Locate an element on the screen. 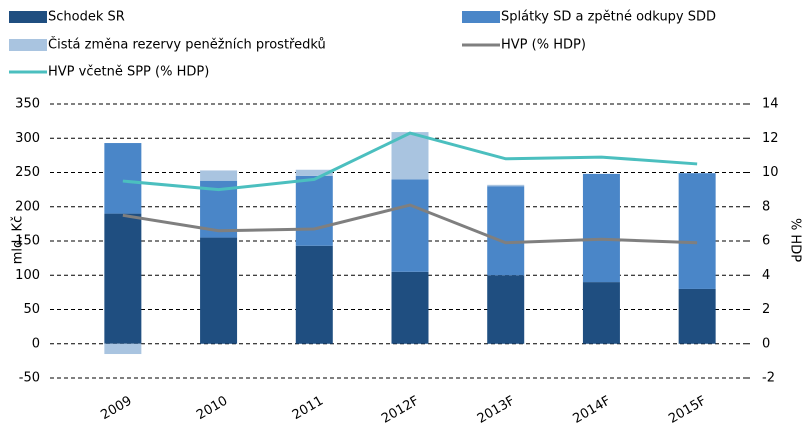 The height and width of the screenshot is (427, 806). y-tick-label: -50 is located at coordinates (29, 378).